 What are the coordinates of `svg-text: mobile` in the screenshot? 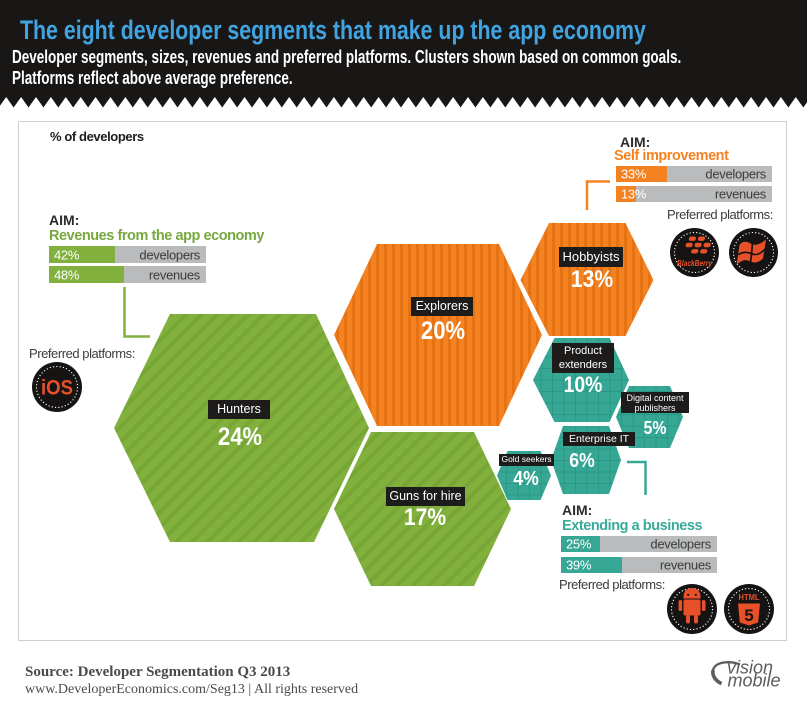 It's located at (754, 681).